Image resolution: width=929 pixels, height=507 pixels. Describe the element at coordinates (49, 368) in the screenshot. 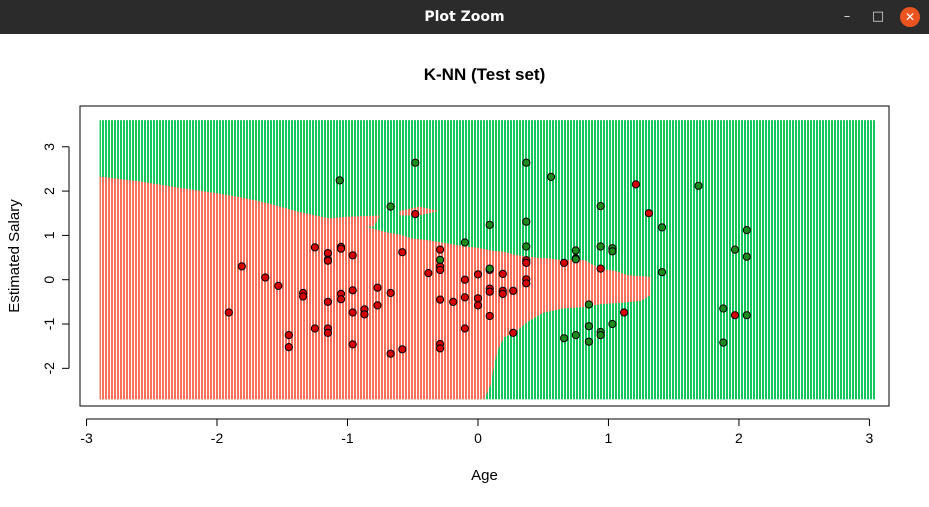

I see `y-tick-label: -2` at that location.